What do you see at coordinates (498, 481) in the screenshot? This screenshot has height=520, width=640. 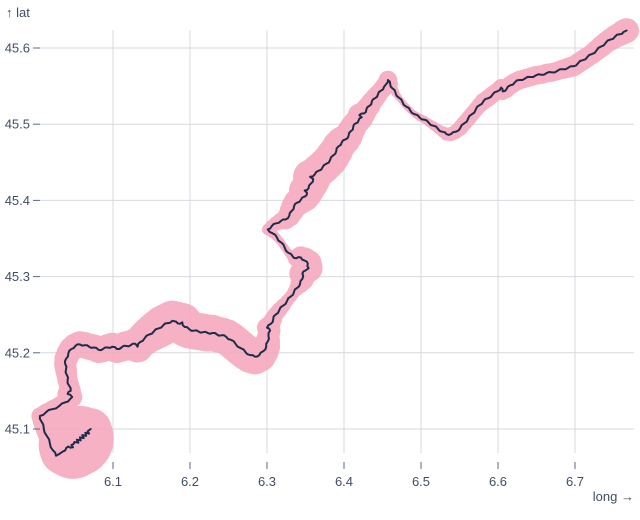 I see `x-tick-label: 6.6` at bounding box center [498, 481].